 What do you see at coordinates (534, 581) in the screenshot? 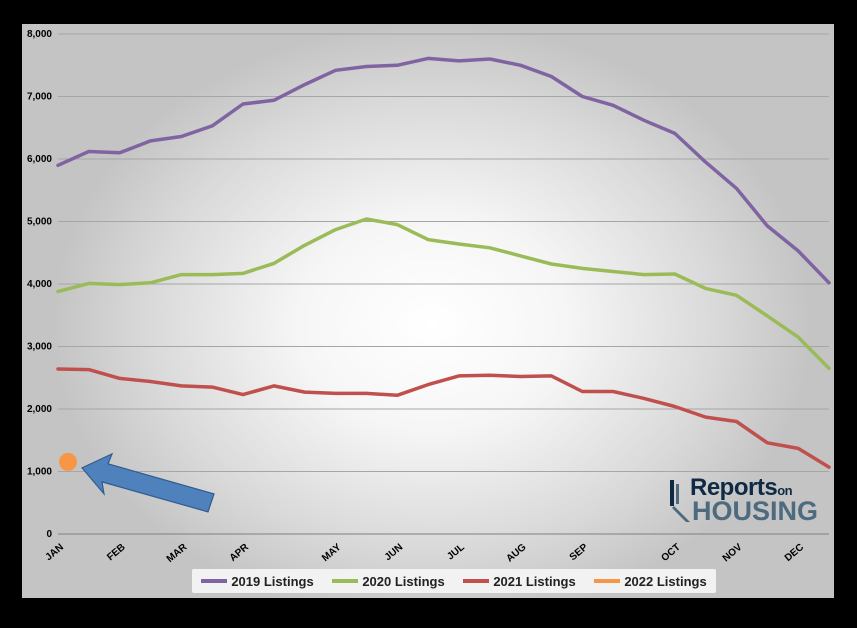
I see `legend-label: 2021 Listings` at bounding box center [534, 581].